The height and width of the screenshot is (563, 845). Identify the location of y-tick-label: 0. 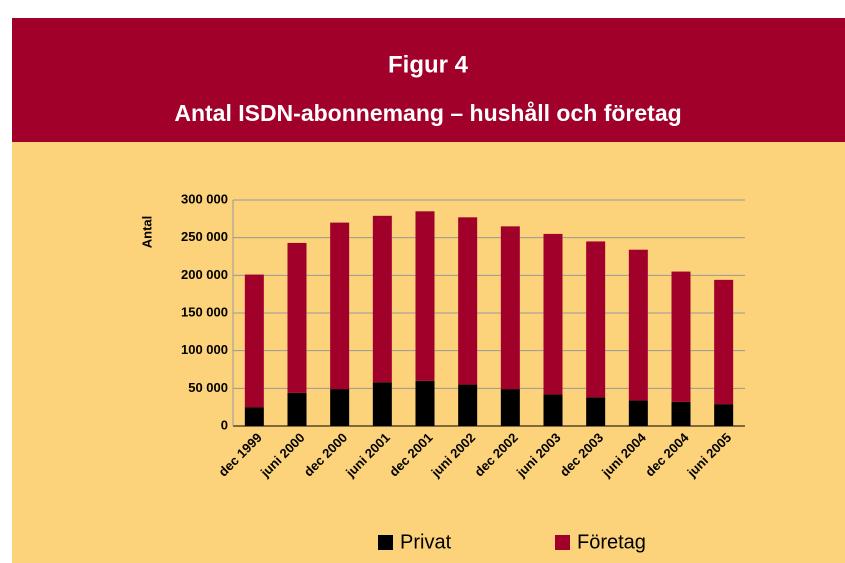
(224, 424).